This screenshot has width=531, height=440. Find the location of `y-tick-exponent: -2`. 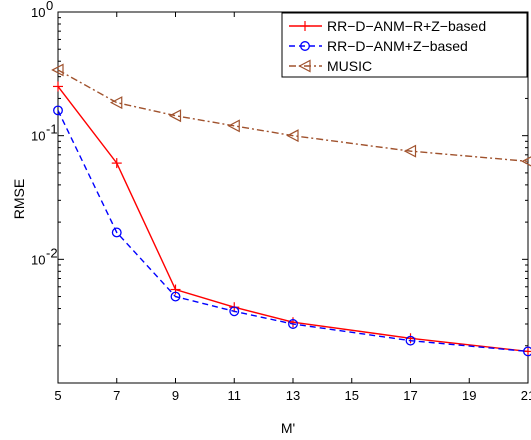

y-tick-exponent: -2 is located at coordinates (52, 252).